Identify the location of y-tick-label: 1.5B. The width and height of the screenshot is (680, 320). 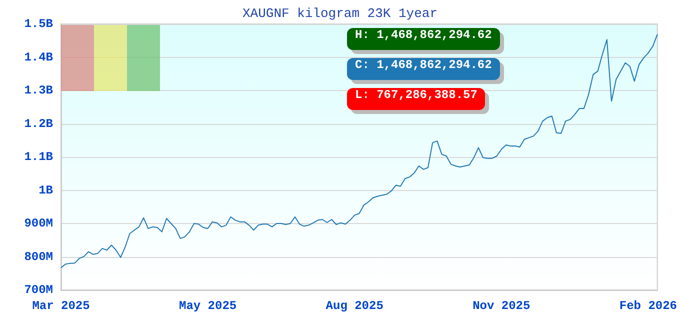
(38, 24).